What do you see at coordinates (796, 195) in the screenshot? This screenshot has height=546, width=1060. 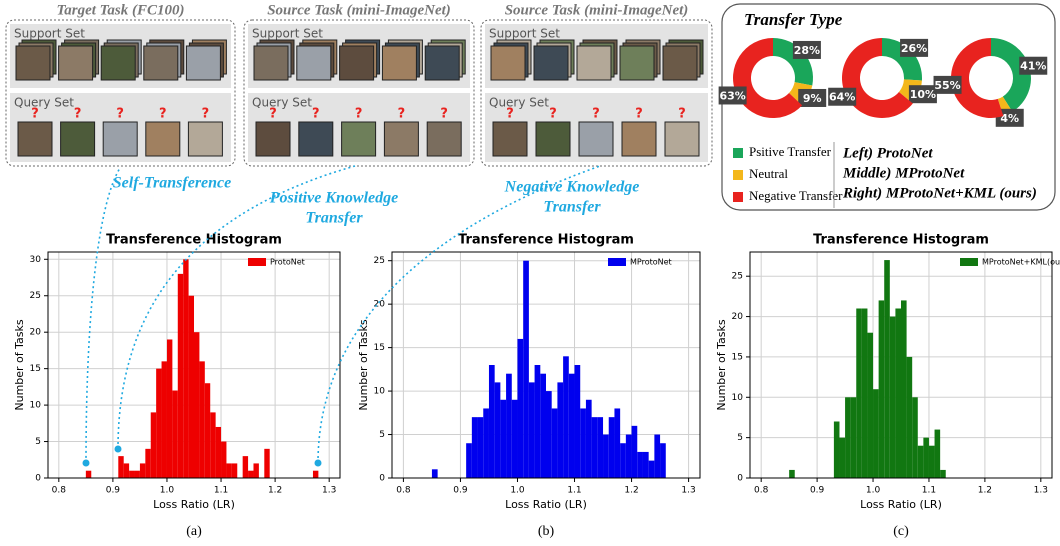 I see `legend-label: Negative Transfer` at bounding box center [796, 195].